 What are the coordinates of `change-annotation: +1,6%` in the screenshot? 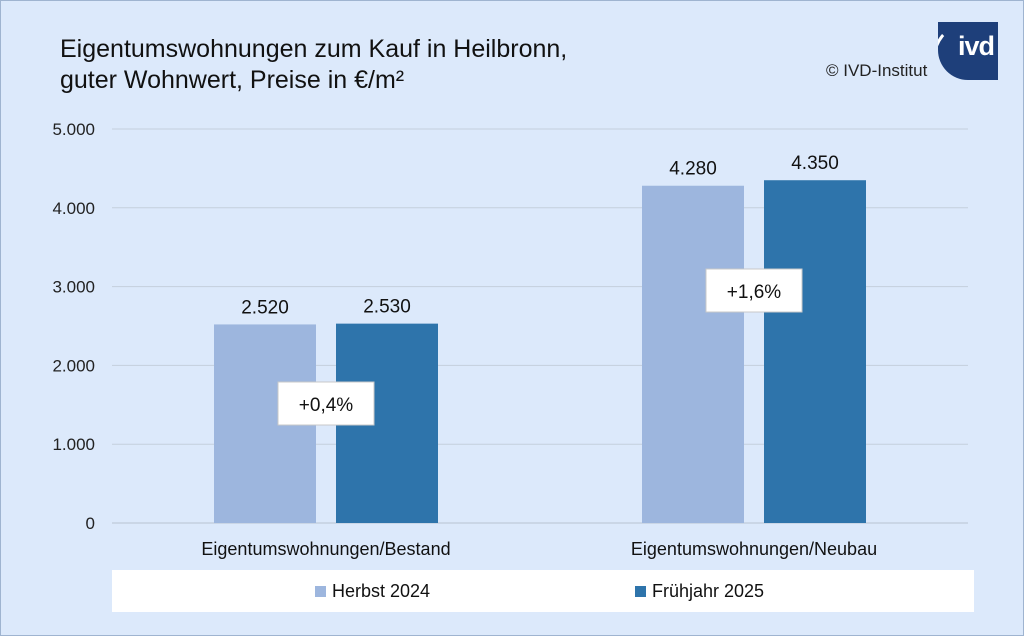 It's located at (754, 292).